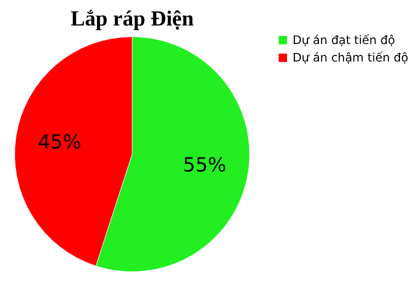 The image size is (414, 290). Describe the element at coordinates (60, 142) in the screenshot. I see `data-label: 45%` at that location.